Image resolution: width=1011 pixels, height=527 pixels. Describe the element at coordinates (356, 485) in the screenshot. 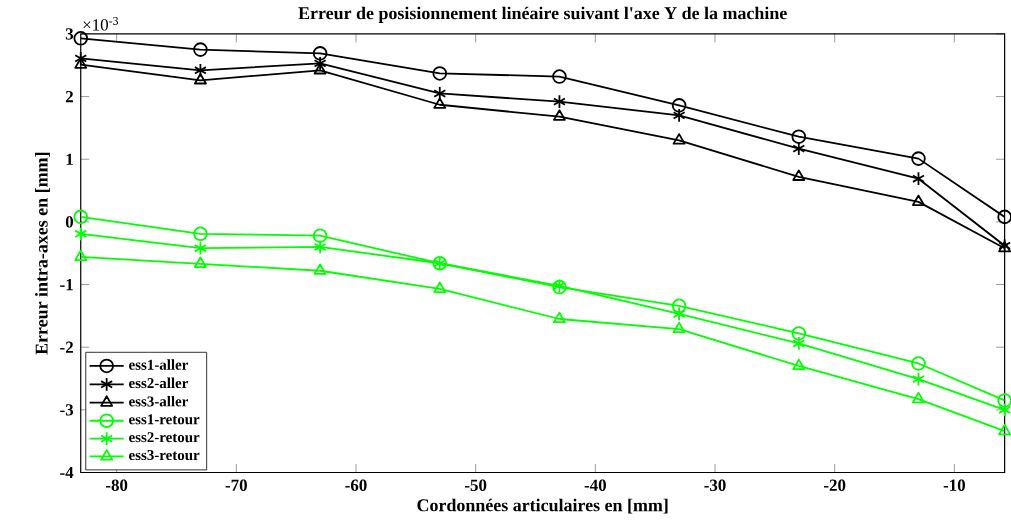

I see `x-tick-label: -60` at that location.